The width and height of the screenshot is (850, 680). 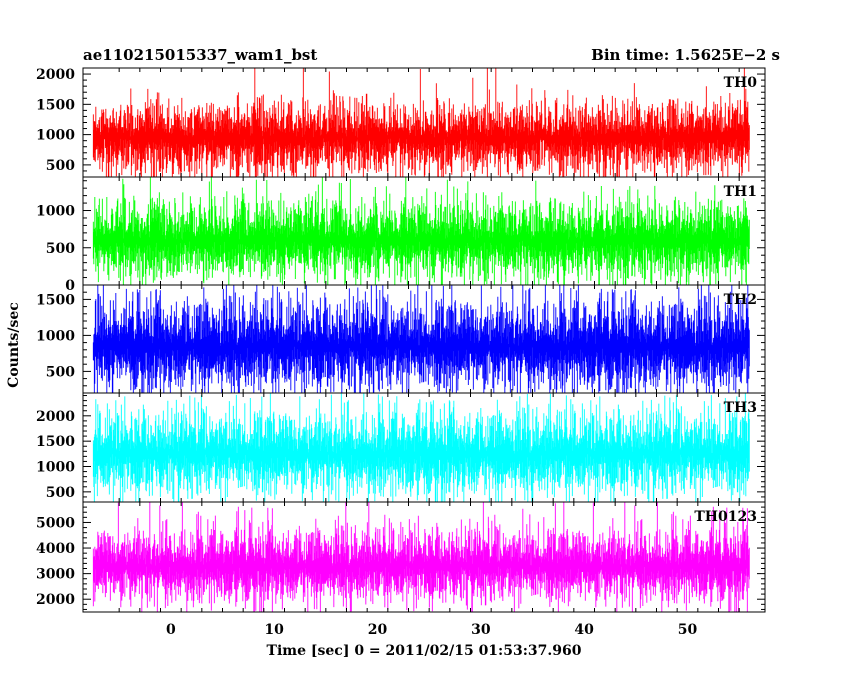 What do you see at coordinates (378, 630) in the screenshot?
I see `x-tick-label: 20` at bounding box center [378, 630].